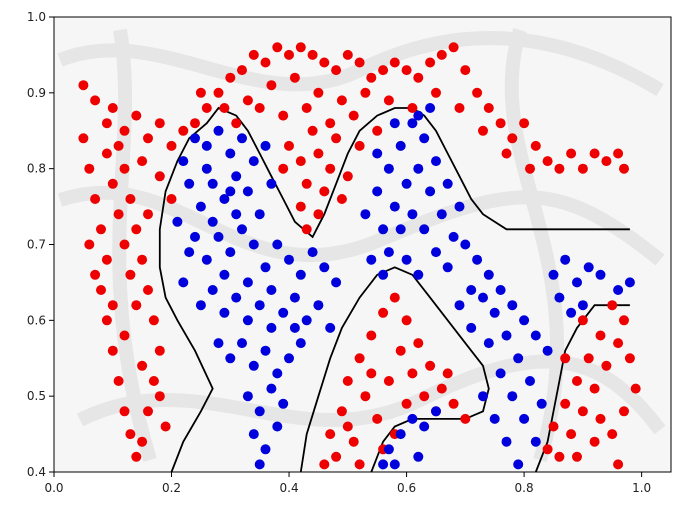 The image size is (688, 515). What do you see at coordinates (36, 17) in the screenshot?
I see `y-tick-label: 1.0` at bounding box center [36, 17].